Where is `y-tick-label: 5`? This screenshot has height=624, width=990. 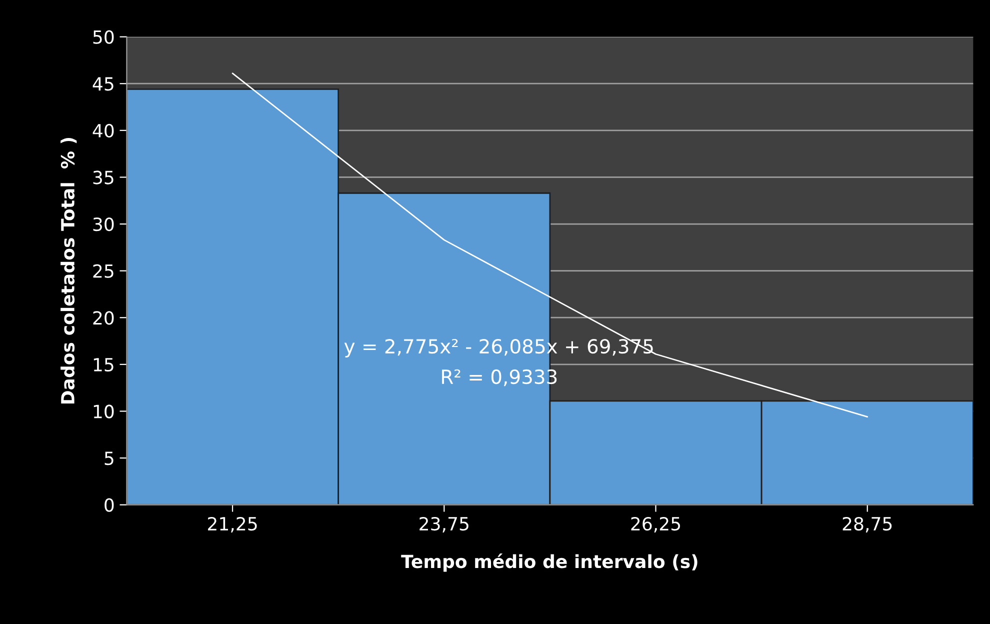
y-tick-label: 5 is located at coordinates (109, 459).